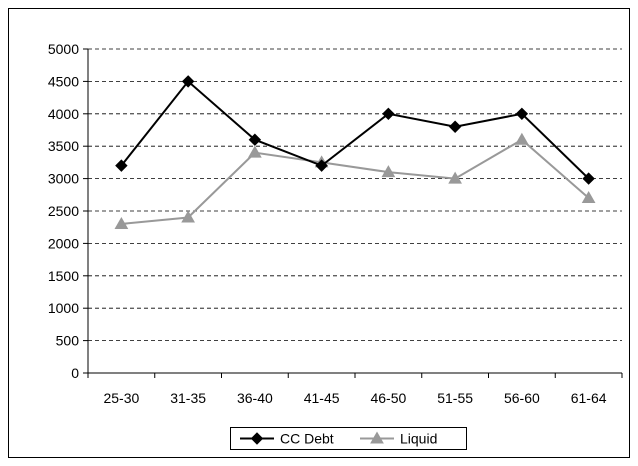 This screenshot has height=466, width=638. I want to click on legend-marker-liquid, so click(377, 437).